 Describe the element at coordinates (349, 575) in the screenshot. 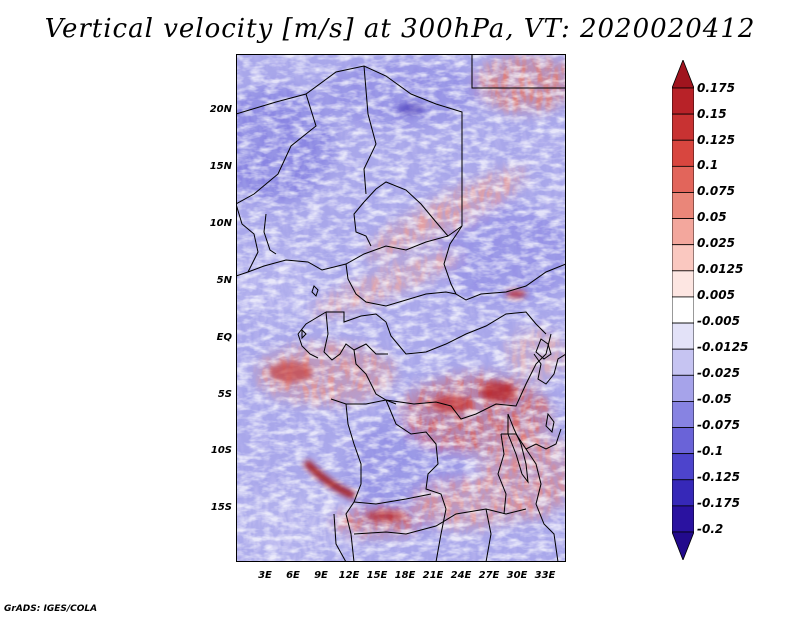

I see `lon-label-12e: 12E` at that location.